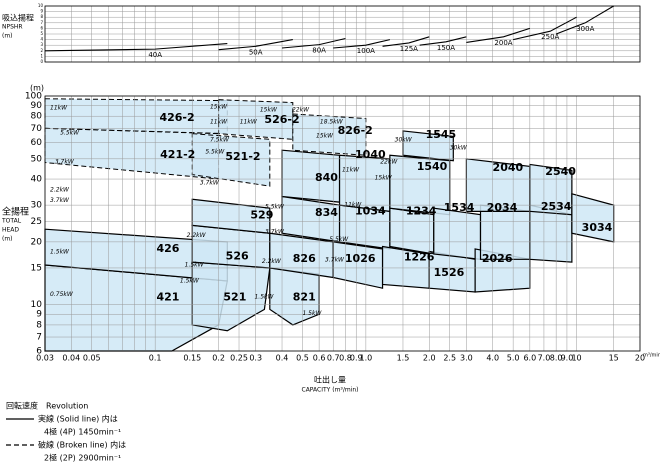  Describe the element at coordinates (585, 29) in the screenshot. I see `legend-label: 300A` at that location.